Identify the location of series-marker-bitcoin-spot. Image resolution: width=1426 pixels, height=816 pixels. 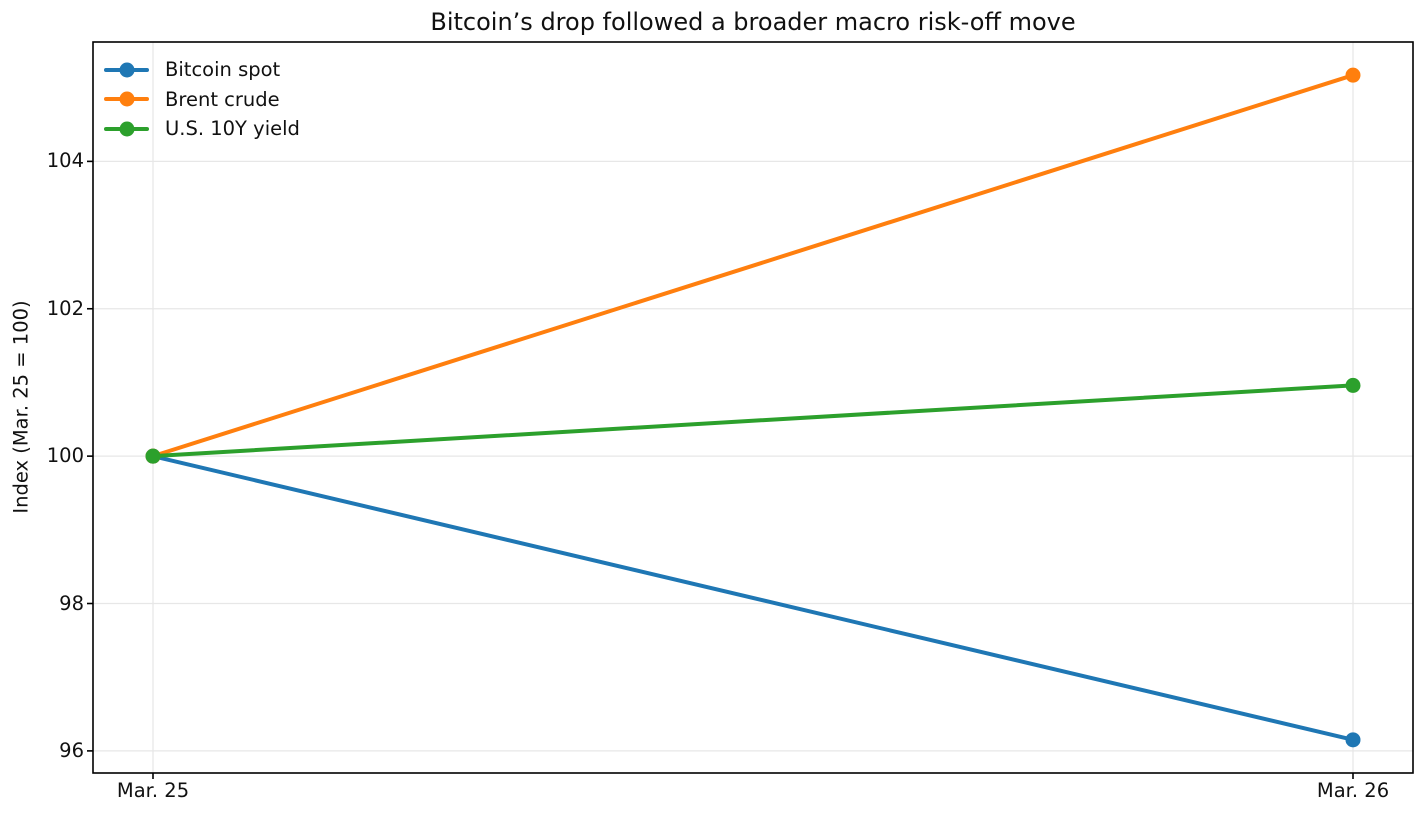
(1353, 740).